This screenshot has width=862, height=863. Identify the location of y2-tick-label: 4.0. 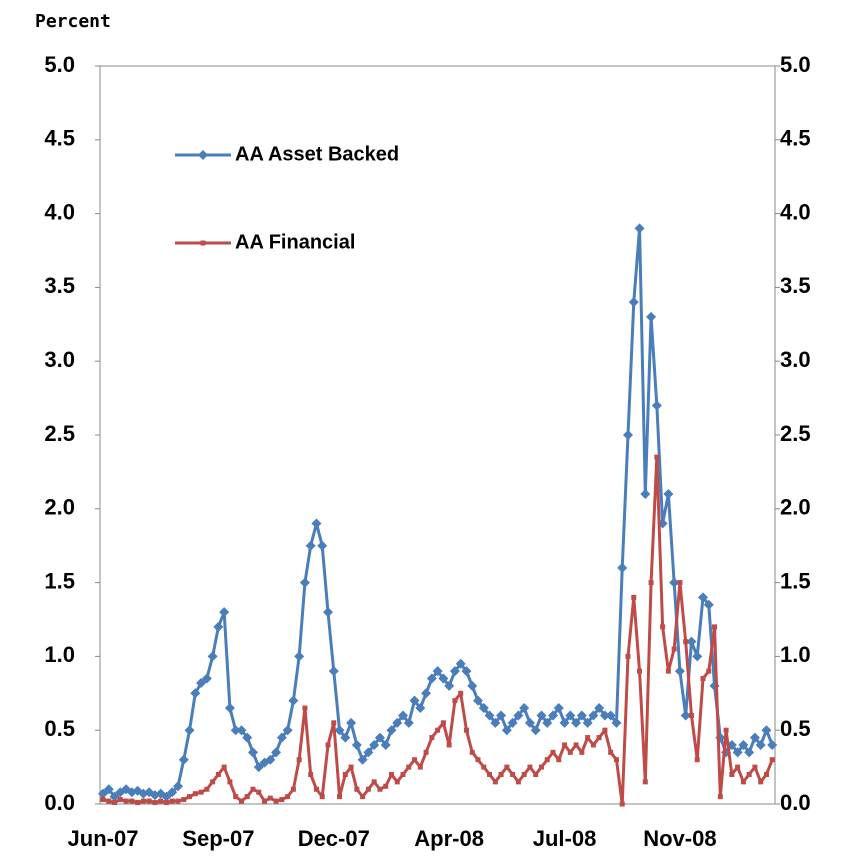
(795, 211).